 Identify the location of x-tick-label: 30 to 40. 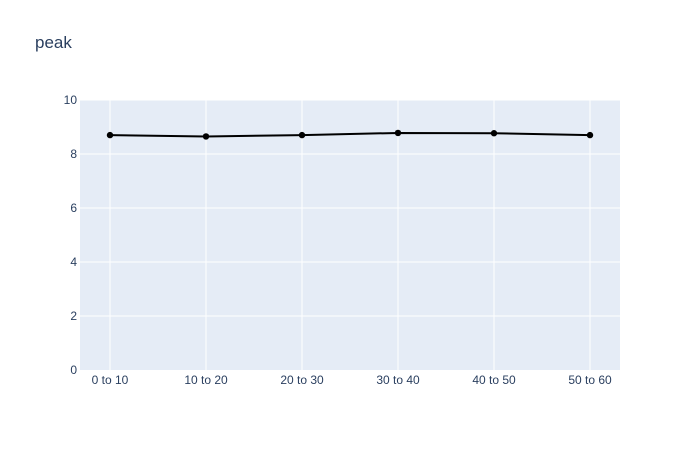
(398, 380).